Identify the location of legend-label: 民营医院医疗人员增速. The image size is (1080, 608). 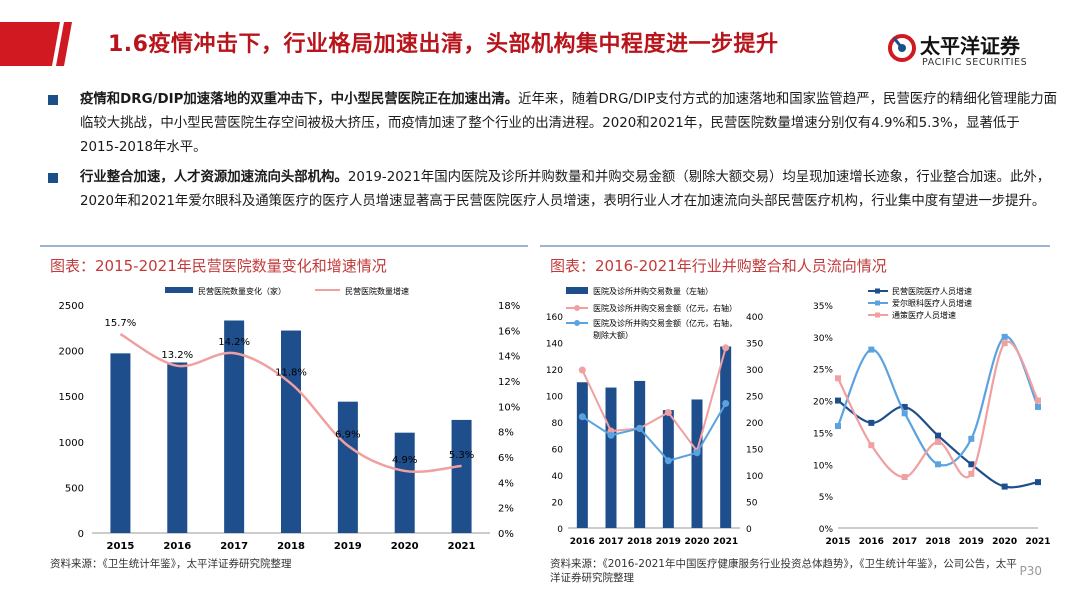
(932, 291).